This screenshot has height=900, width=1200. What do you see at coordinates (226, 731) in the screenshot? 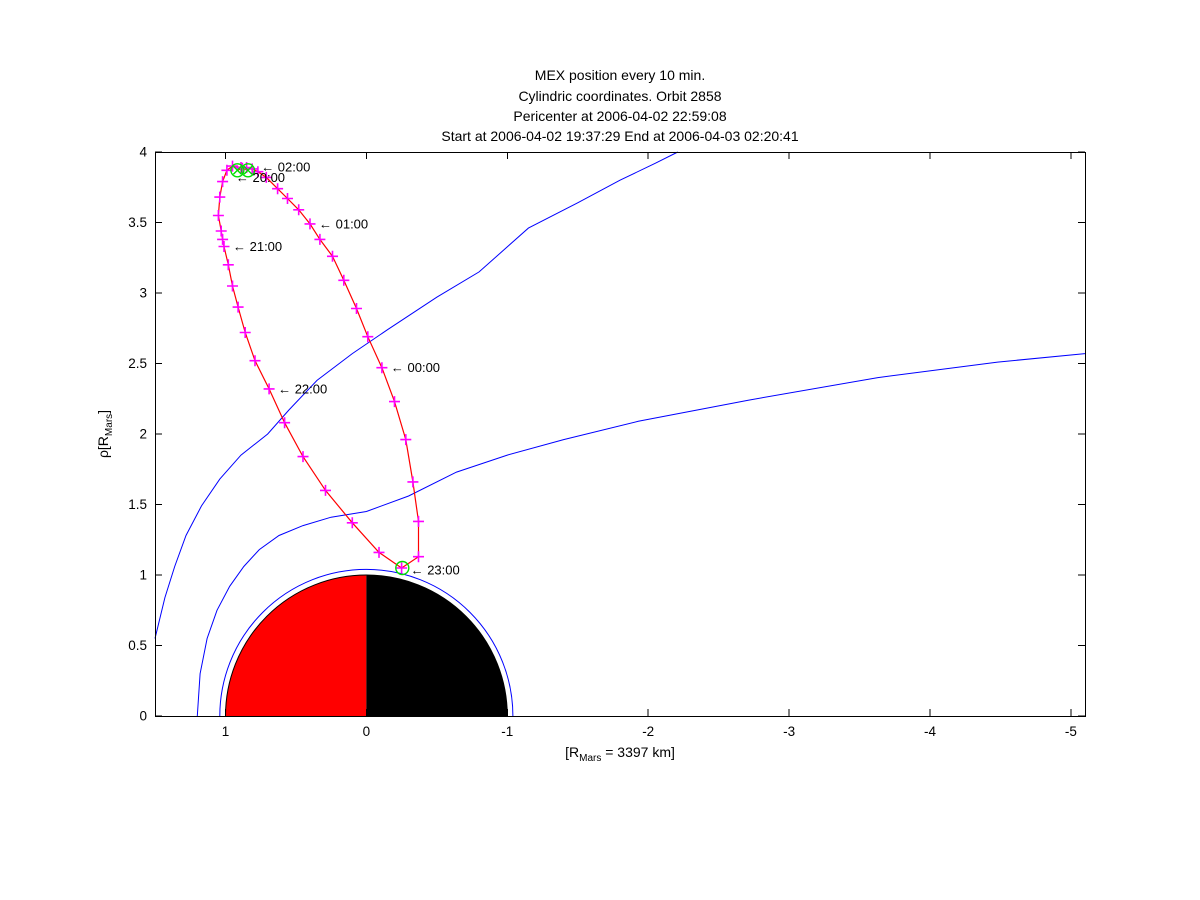
I see `x-tick-label: 1` at bounding box center [226, 731].